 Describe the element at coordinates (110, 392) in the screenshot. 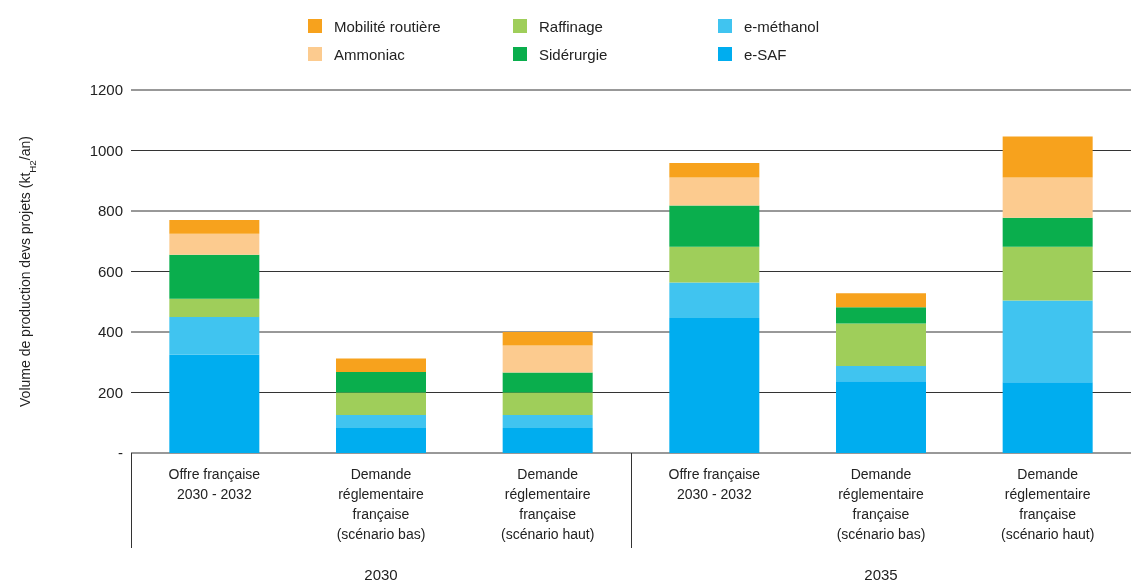

I see `y-tick-label: 200` at that location.